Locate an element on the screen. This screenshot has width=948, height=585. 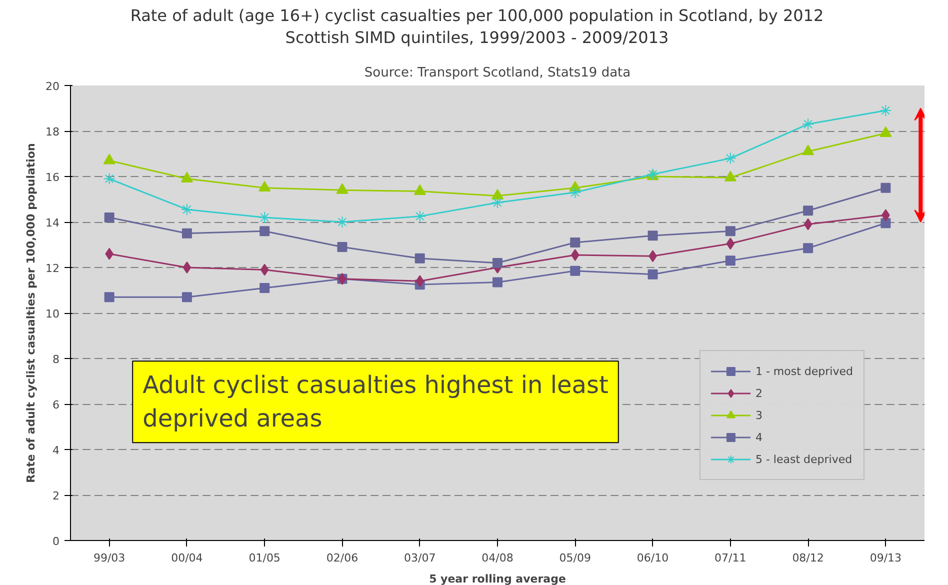
x-tick-label: 03/07 is located at coordinates (420, 558).